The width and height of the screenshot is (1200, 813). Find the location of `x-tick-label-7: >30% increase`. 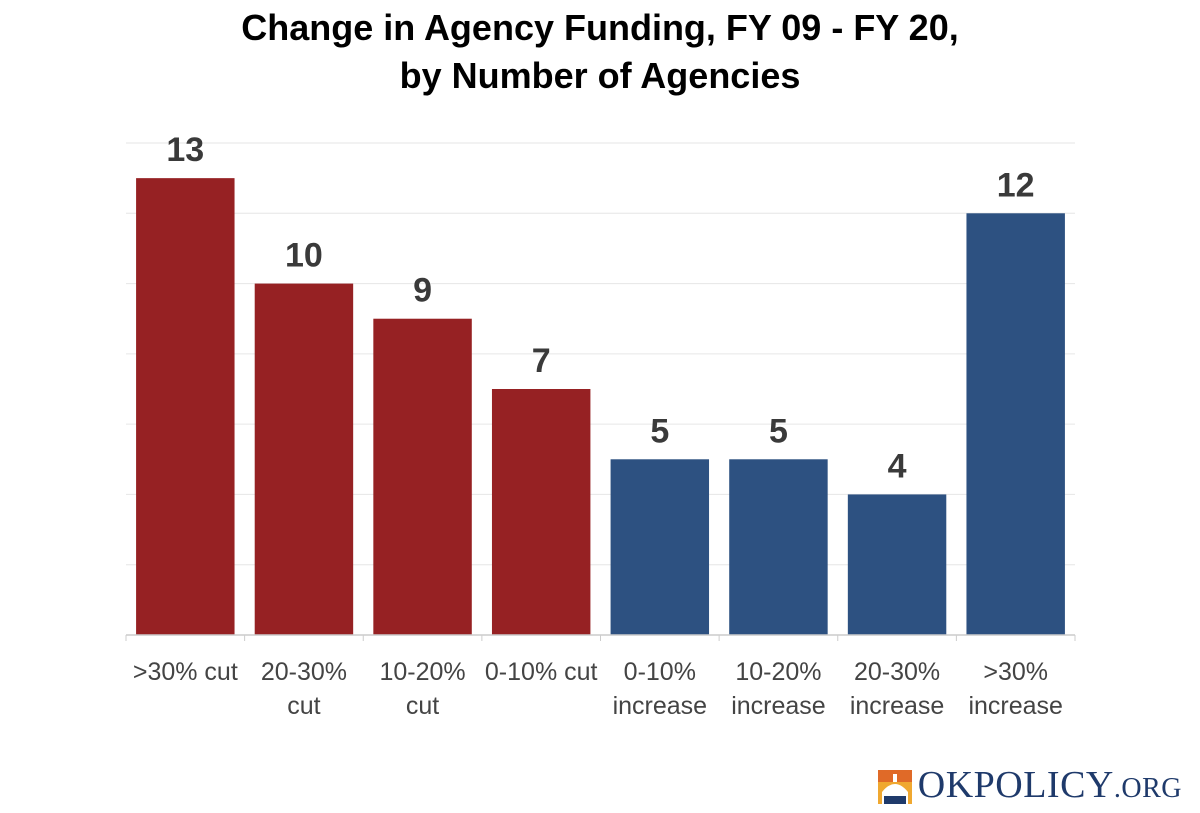

x-tick-label-7: >30% increase is located at coordinates (1015, 689).